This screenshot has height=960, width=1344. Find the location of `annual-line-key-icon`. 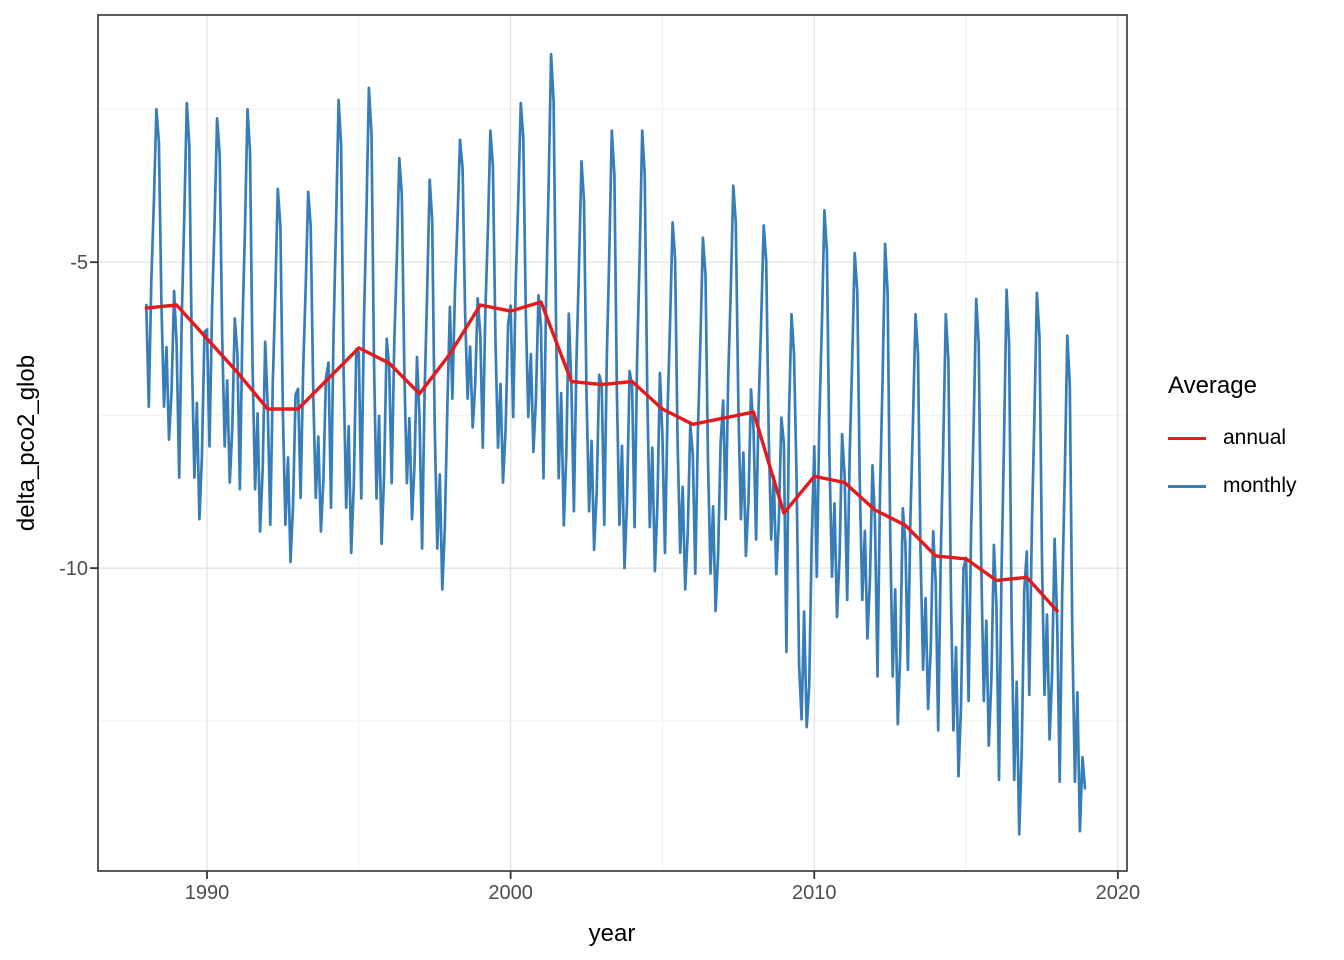

annual-line-key-icon is located at coordinates (1187, 438).